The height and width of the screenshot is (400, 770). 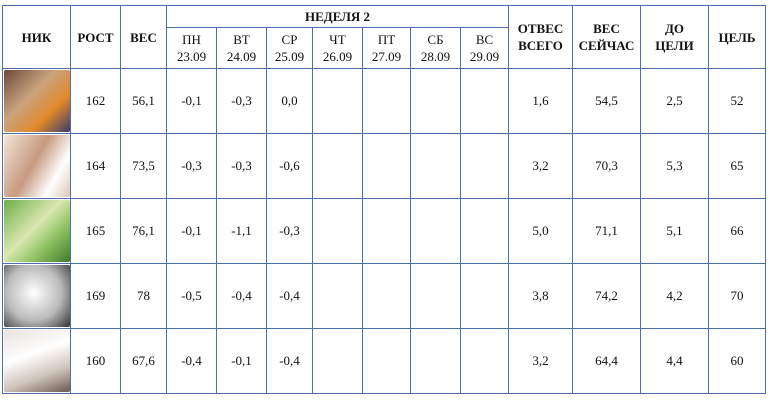 I want to click on day-date: 25.09, so click(x=289, y=56).